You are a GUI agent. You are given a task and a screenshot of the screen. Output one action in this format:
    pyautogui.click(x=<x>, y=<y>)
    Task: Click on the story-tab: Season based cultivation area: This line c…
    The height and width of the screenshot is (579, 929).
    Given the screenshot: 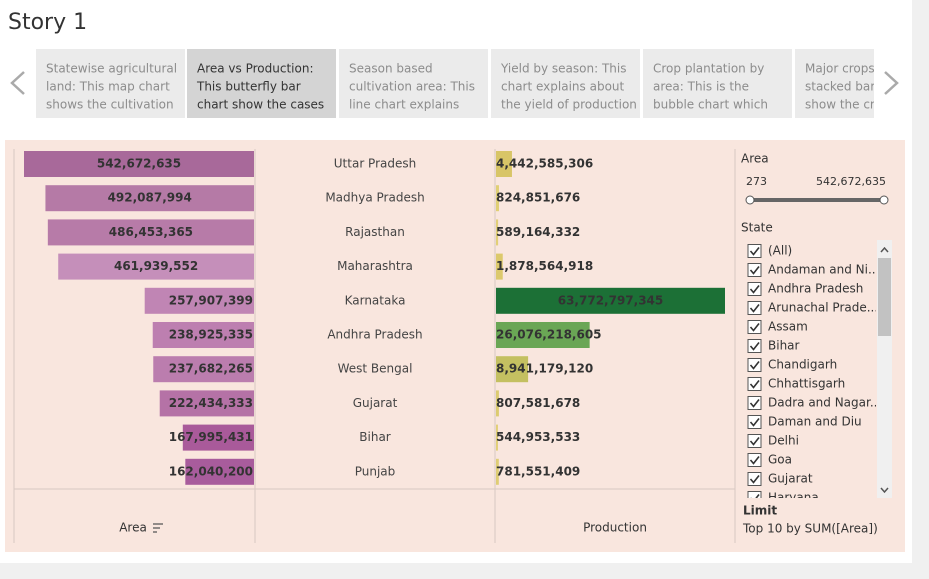 What is the action you would take?
    pyautogui.click(x=413, y=83)
    